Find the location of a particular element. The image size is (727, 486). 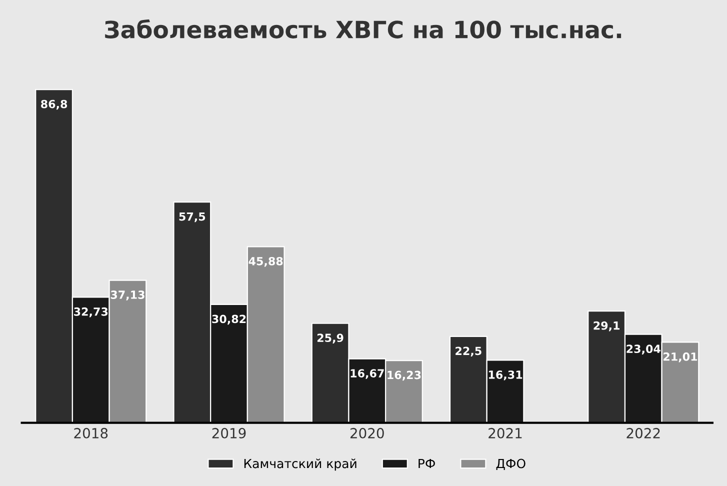

data-label: 16,67 is located at coordinates (367, 374).